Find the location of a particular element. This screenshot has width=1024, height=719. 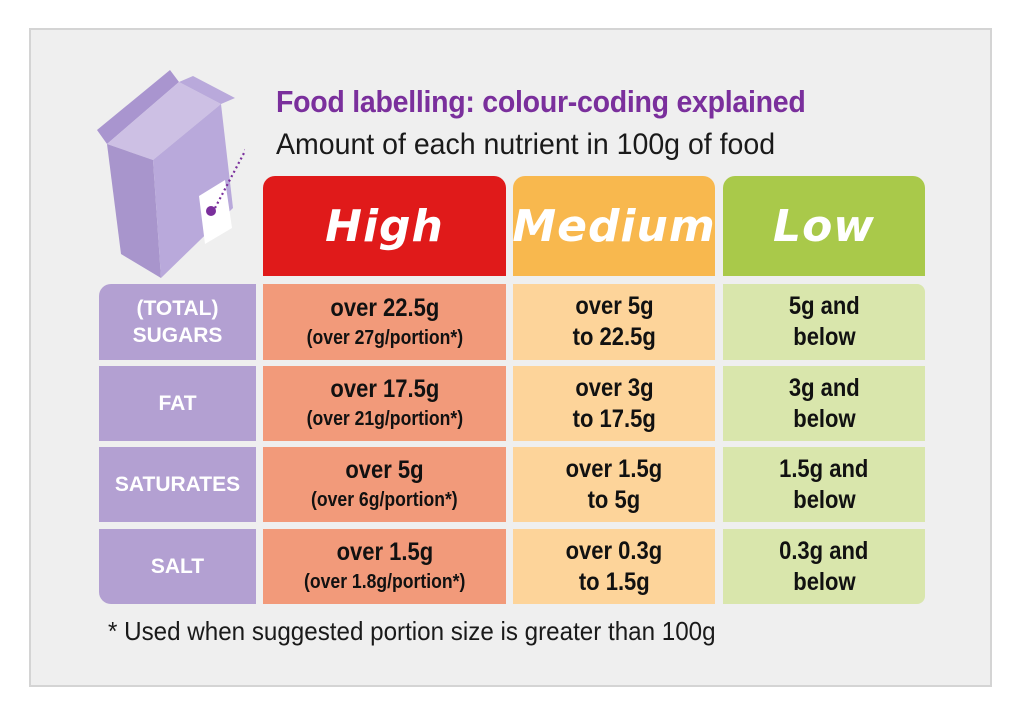

cereal-box-icon is located at coordinates (171, 174).